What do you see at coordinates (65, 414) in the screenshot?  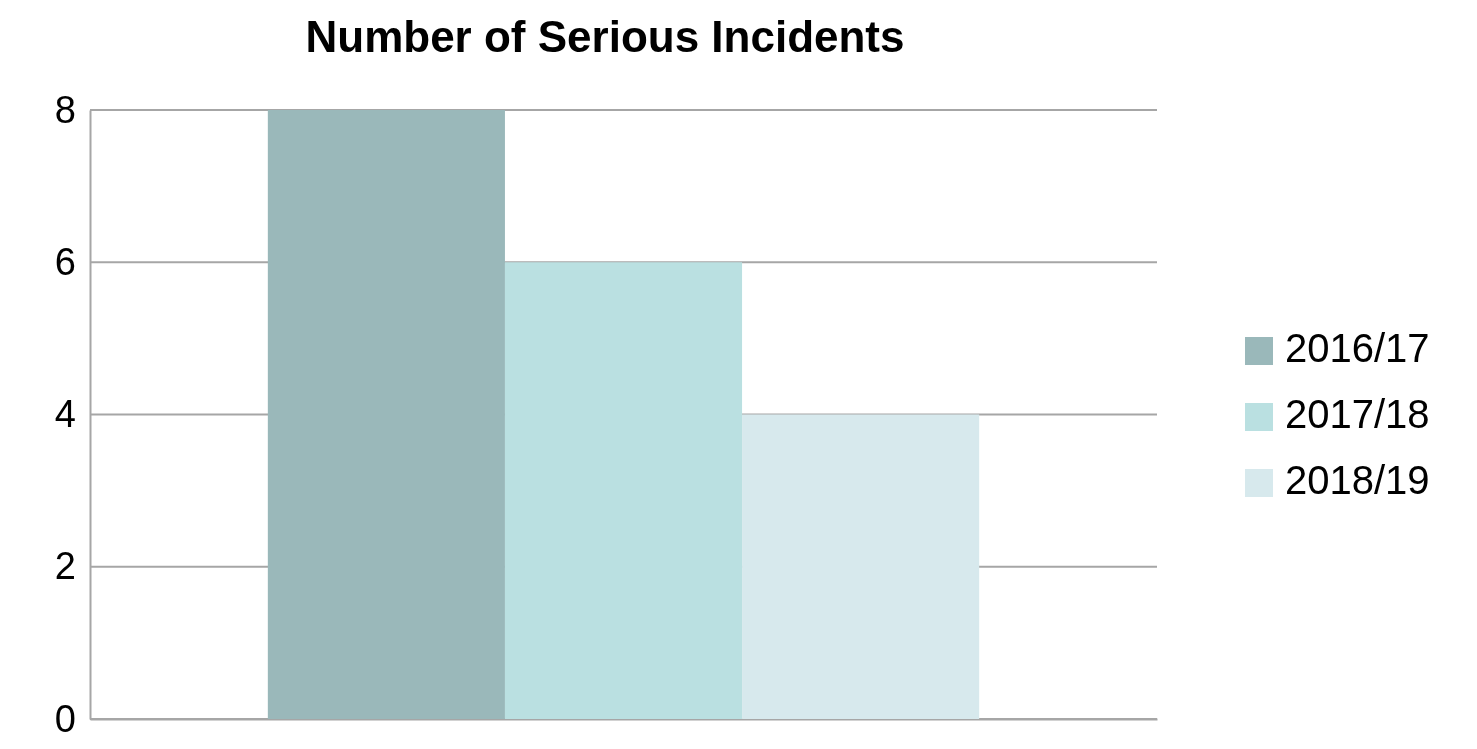 I see `y-tick-label: 4` at bounding box center [65, 414].